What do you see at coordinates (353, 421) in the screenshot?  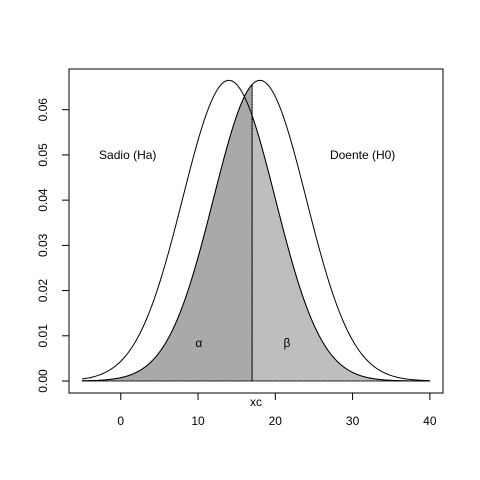 I see `x-tick-label: 30` at bounding box center [353, 421].